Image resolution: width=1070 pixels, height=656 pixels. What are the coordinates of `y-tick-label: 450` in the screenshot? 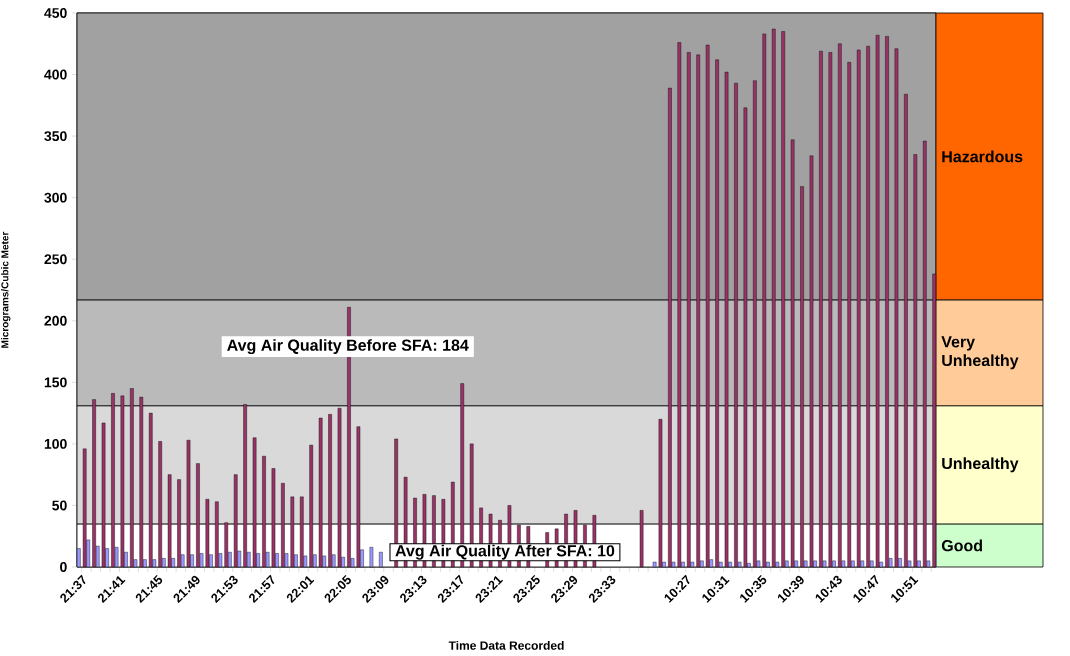 It's located at (55, 13).